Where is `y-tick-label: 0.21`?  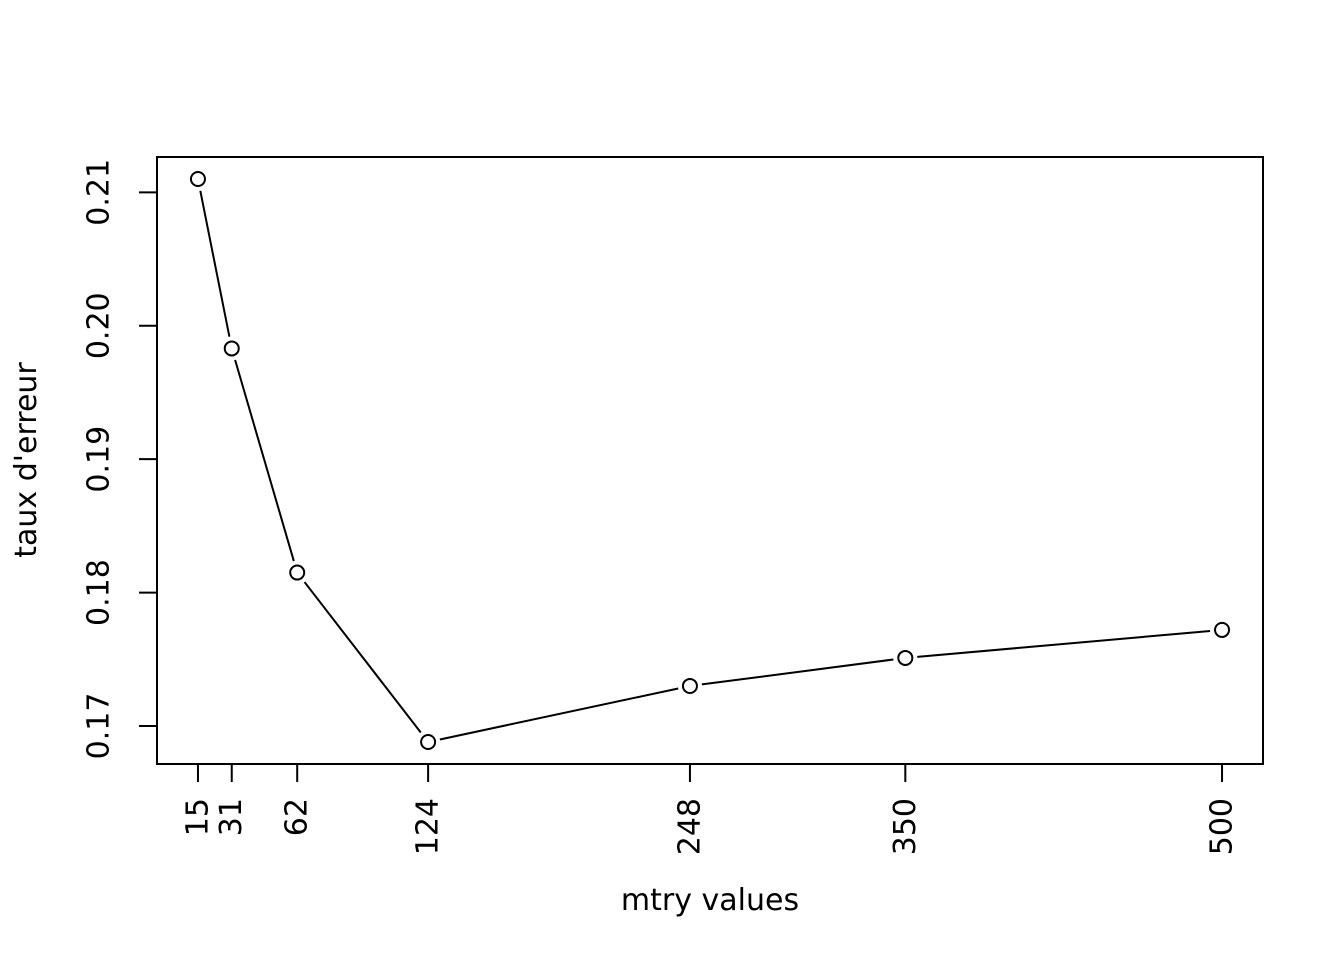
y-tick-label: 0.21 is located at coordinates (99, 192).